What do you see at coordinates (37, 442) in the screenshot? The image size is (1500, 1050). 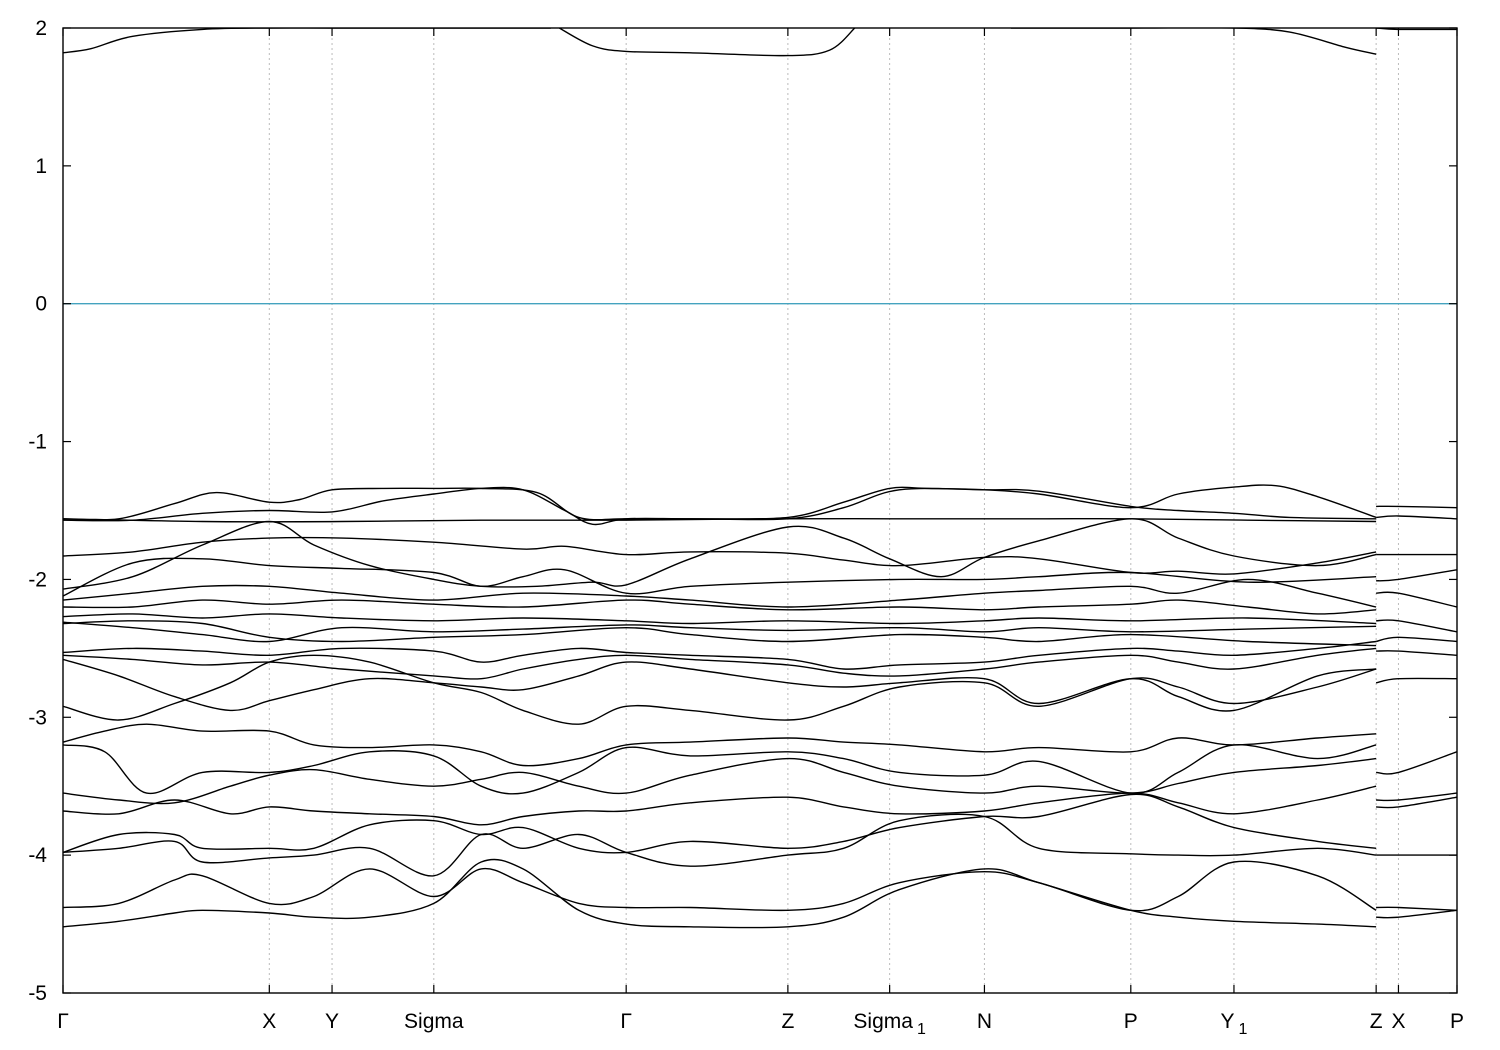 I see `y-tick-label: -1` at bounding box center [37, 442].